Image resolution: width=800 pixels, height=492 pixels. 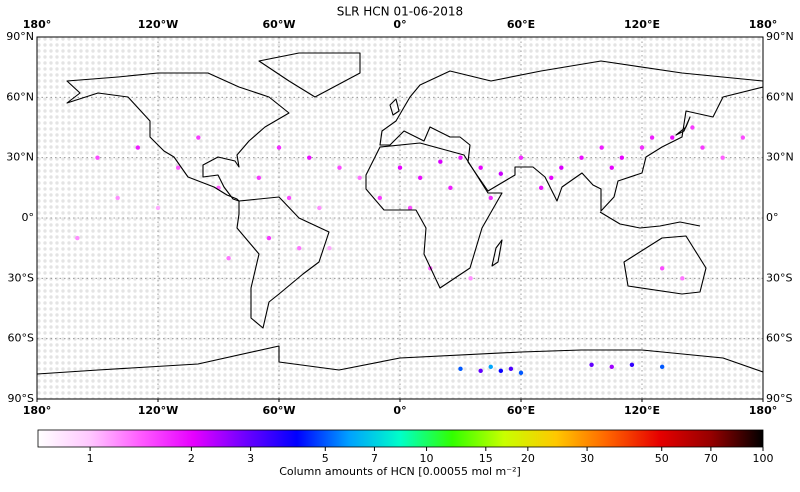 What do you see at coordinates (711, 458) in the screenshot?
I see `colorbar-tick-label: 70` at bounding box center [711, 458].